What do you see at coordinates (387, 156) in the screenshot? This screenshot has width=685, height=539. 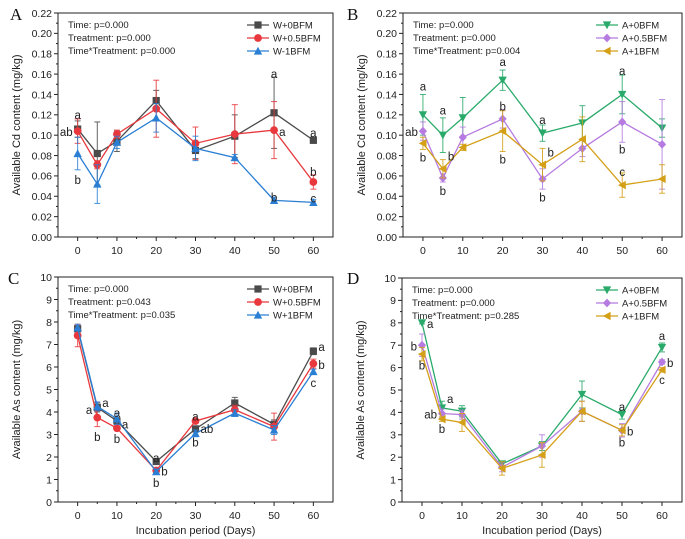 I see `y-tick-label: 0.08` at bounding box center [387, 156].